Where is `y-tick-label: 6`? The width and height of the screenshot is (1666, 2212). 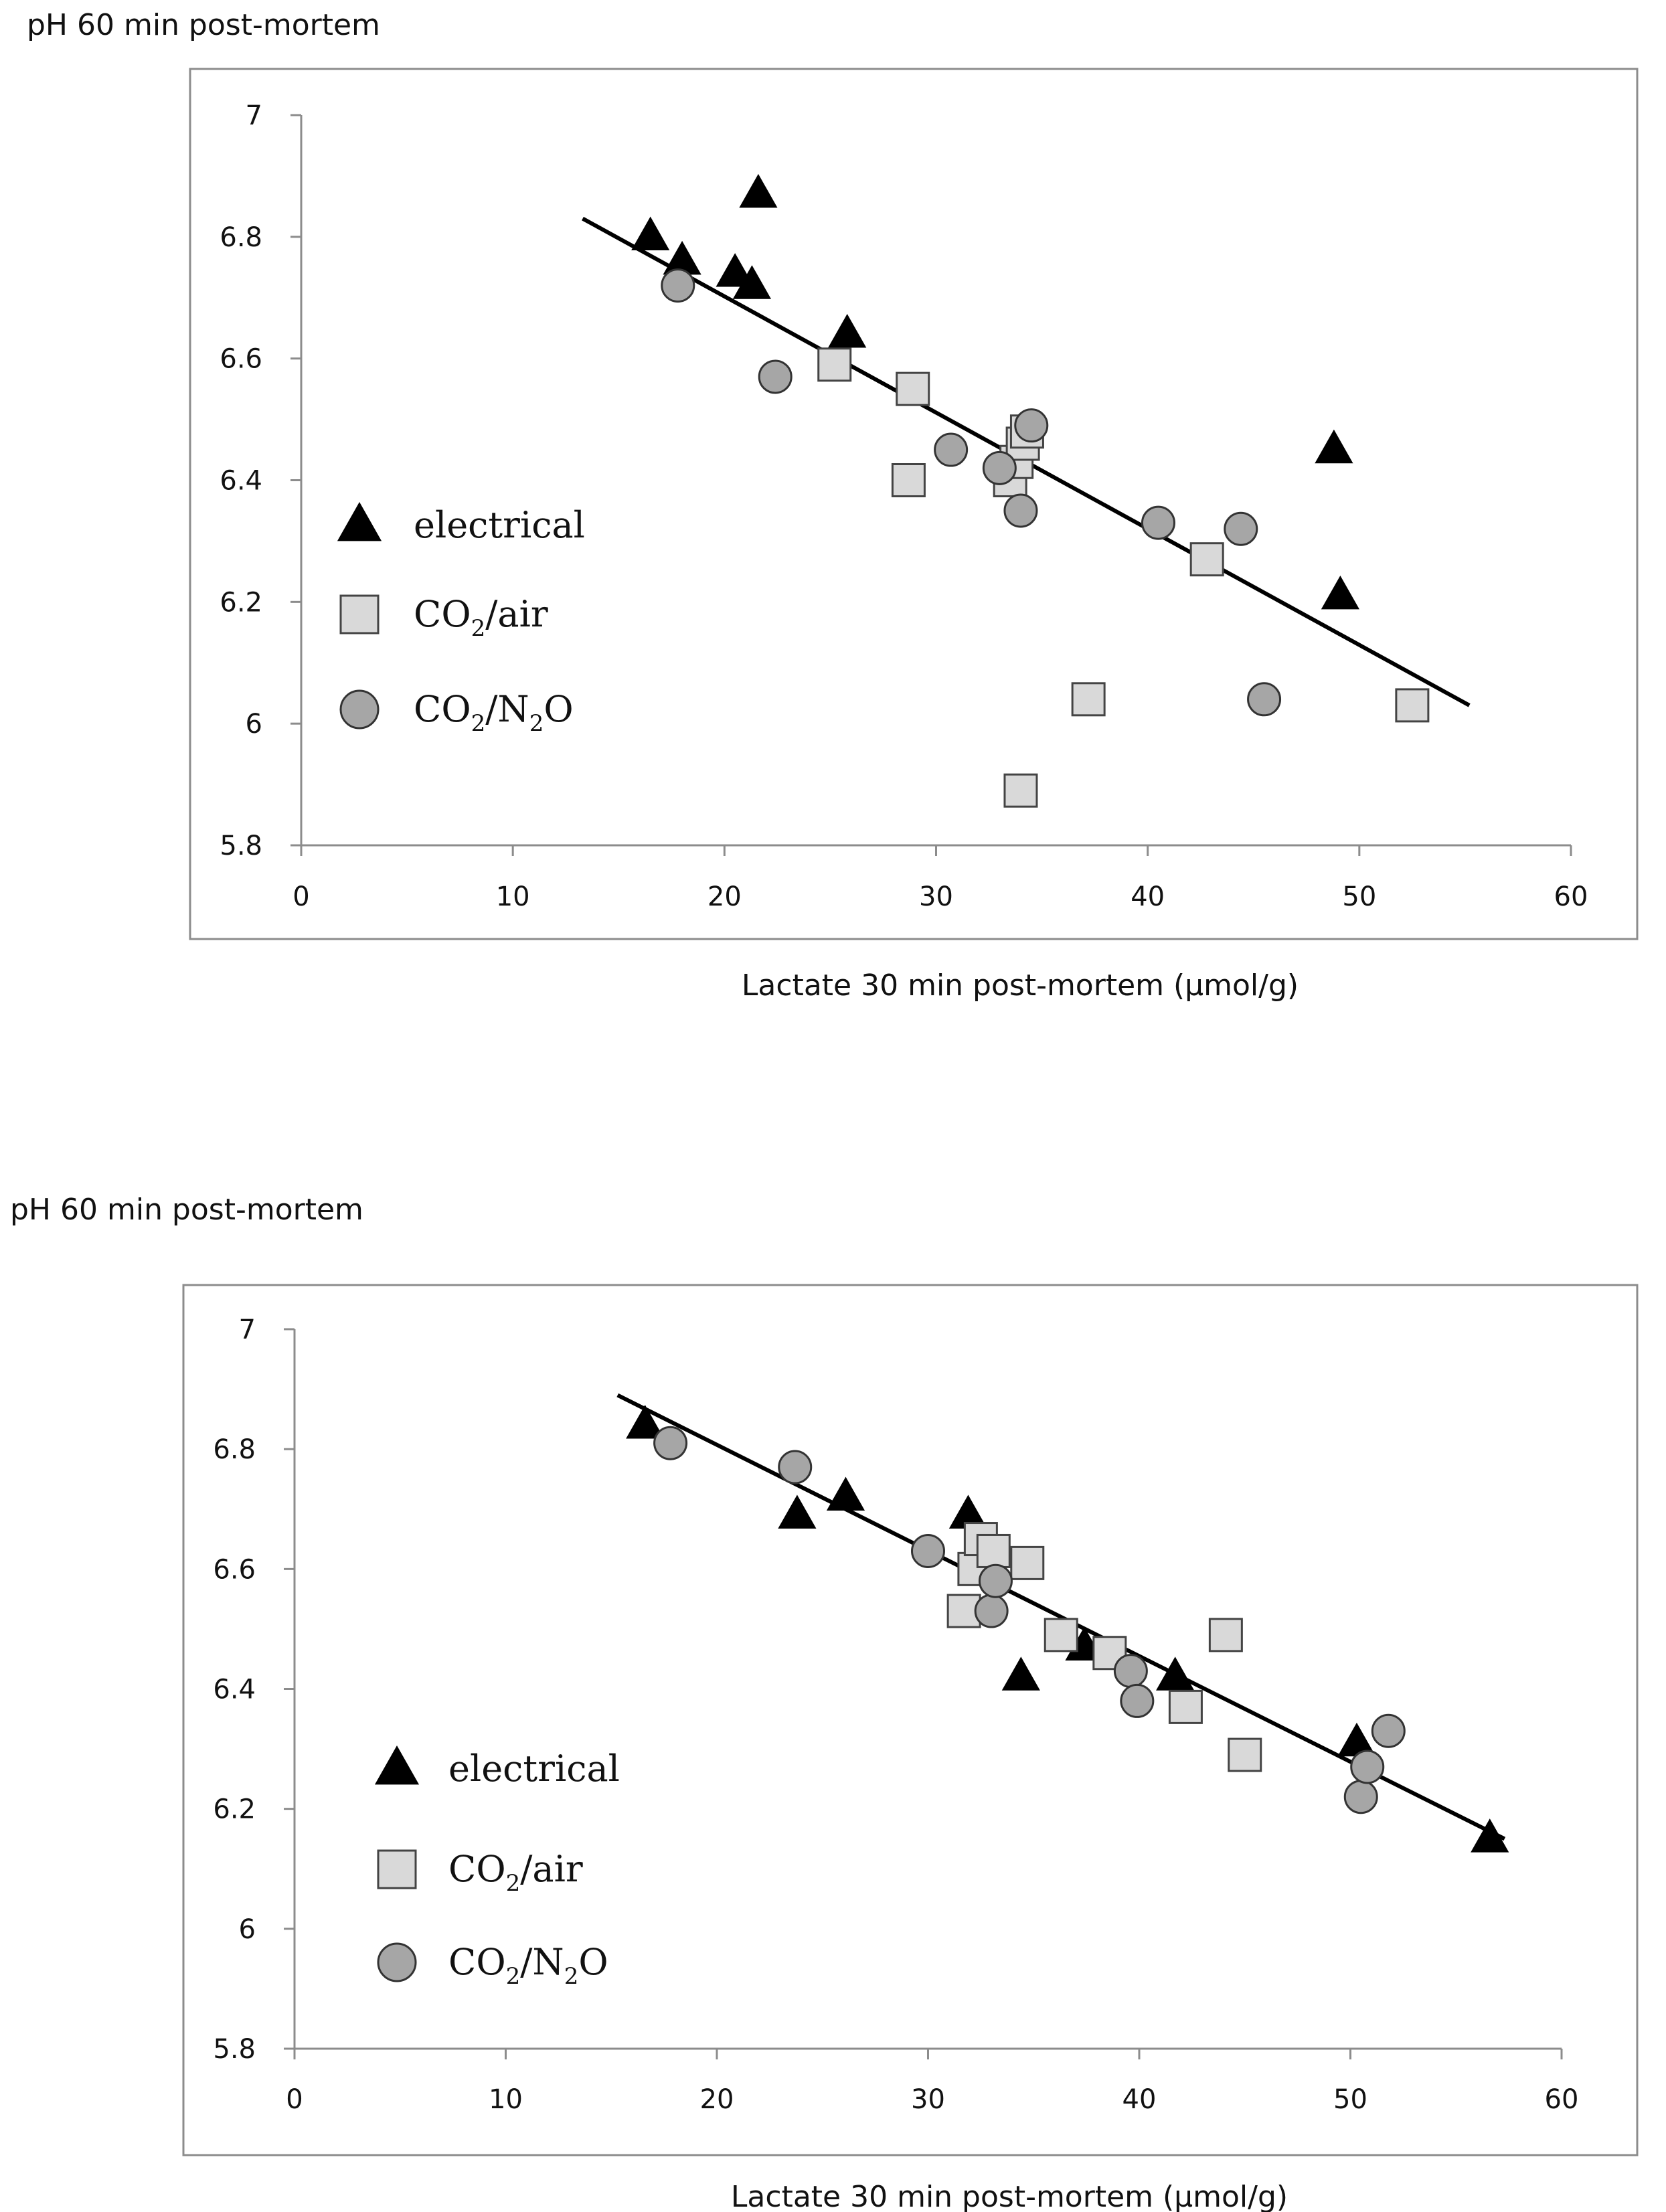
y-tick-label: 6 is located at coordinates (247, 1929).